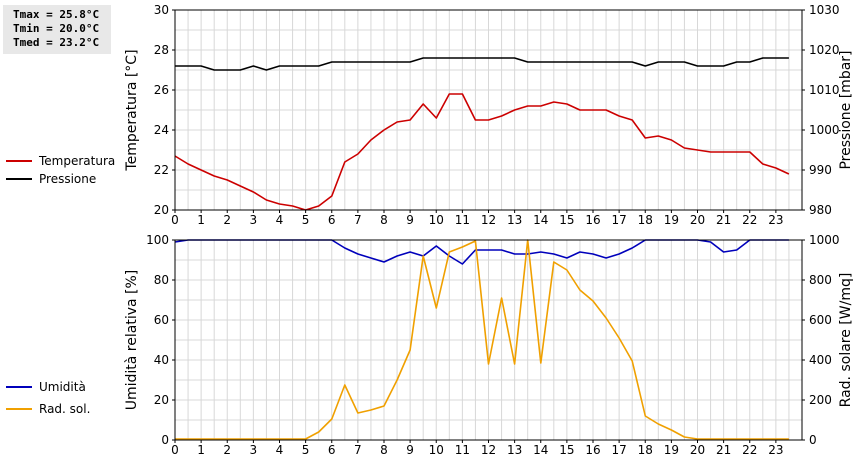 This screenshot has width=860, height=460. Describe the element at coordinates (846, 109) in the screenshot. I see `y2-axis-label: Pressione [mbar]` at that location.